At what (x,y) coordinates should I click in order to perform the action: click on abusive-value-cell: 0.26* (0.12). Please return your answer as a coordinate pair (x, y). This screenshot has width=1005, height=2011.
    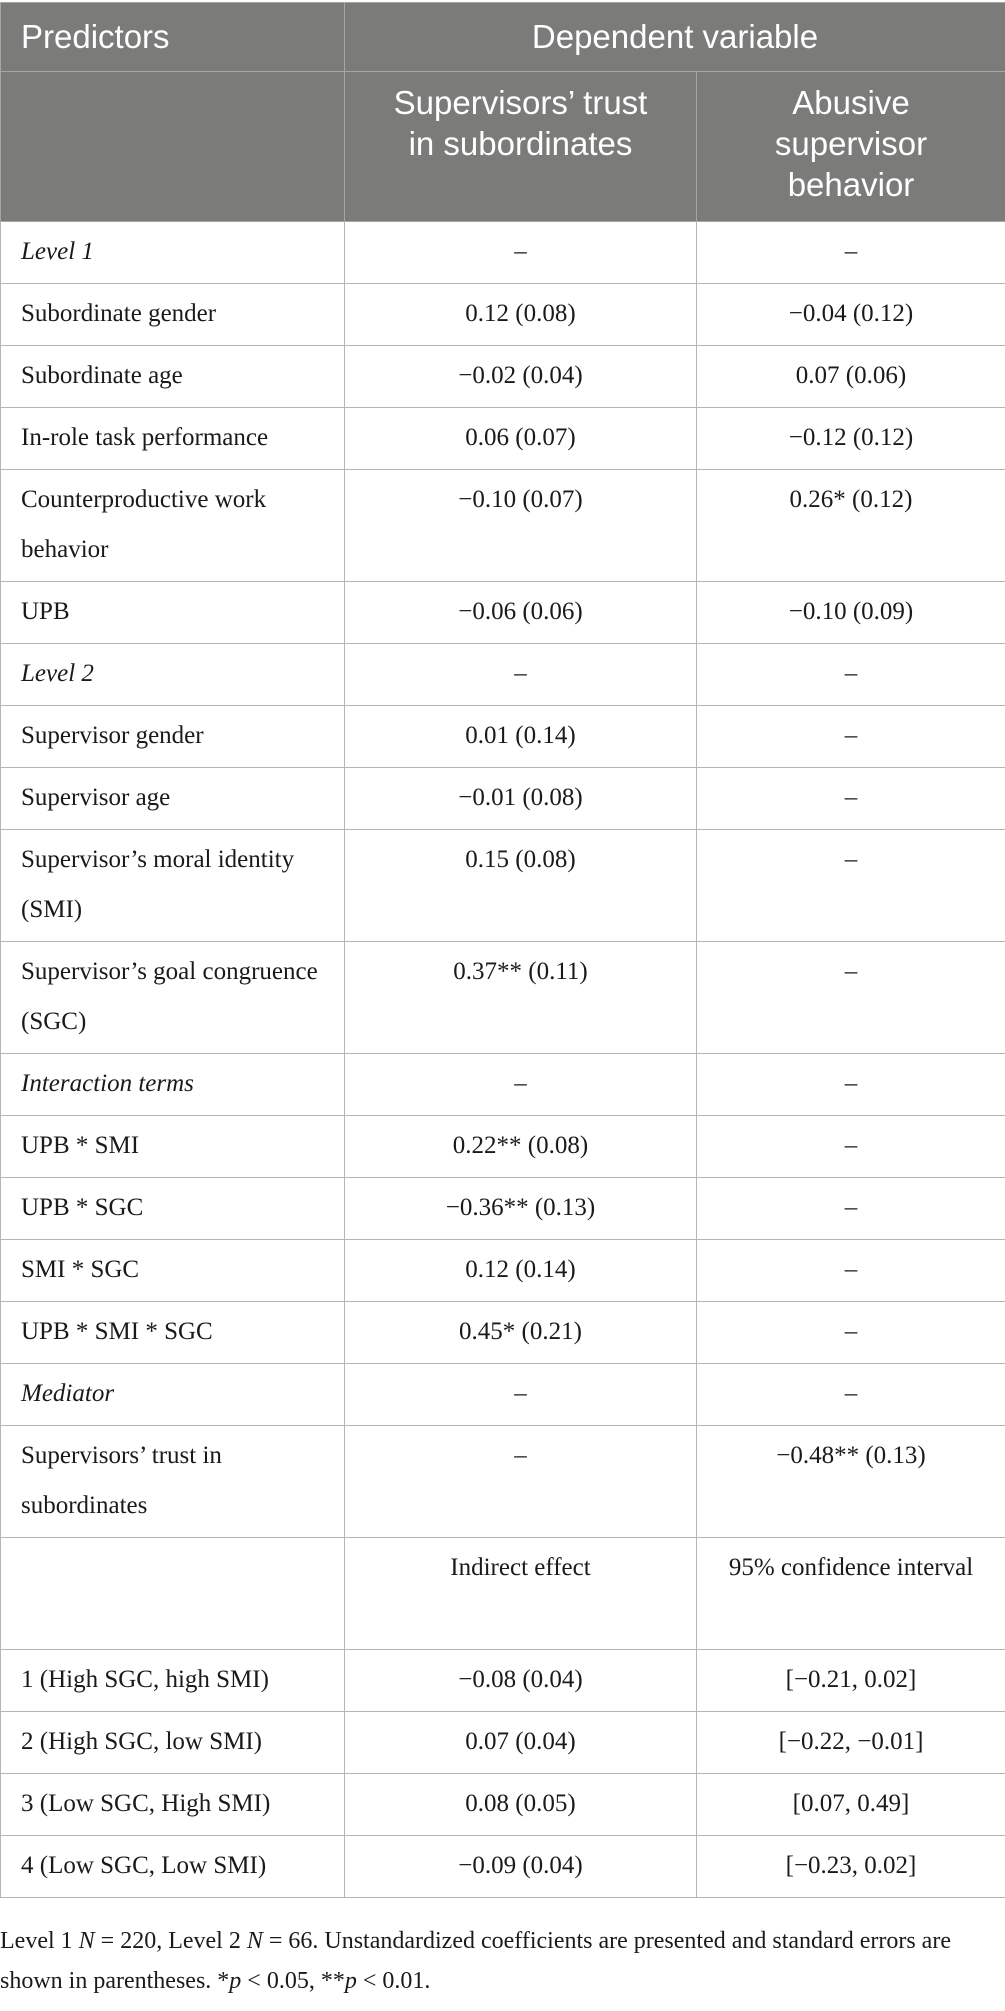
    Looking at the image, I should click on (850, 525).